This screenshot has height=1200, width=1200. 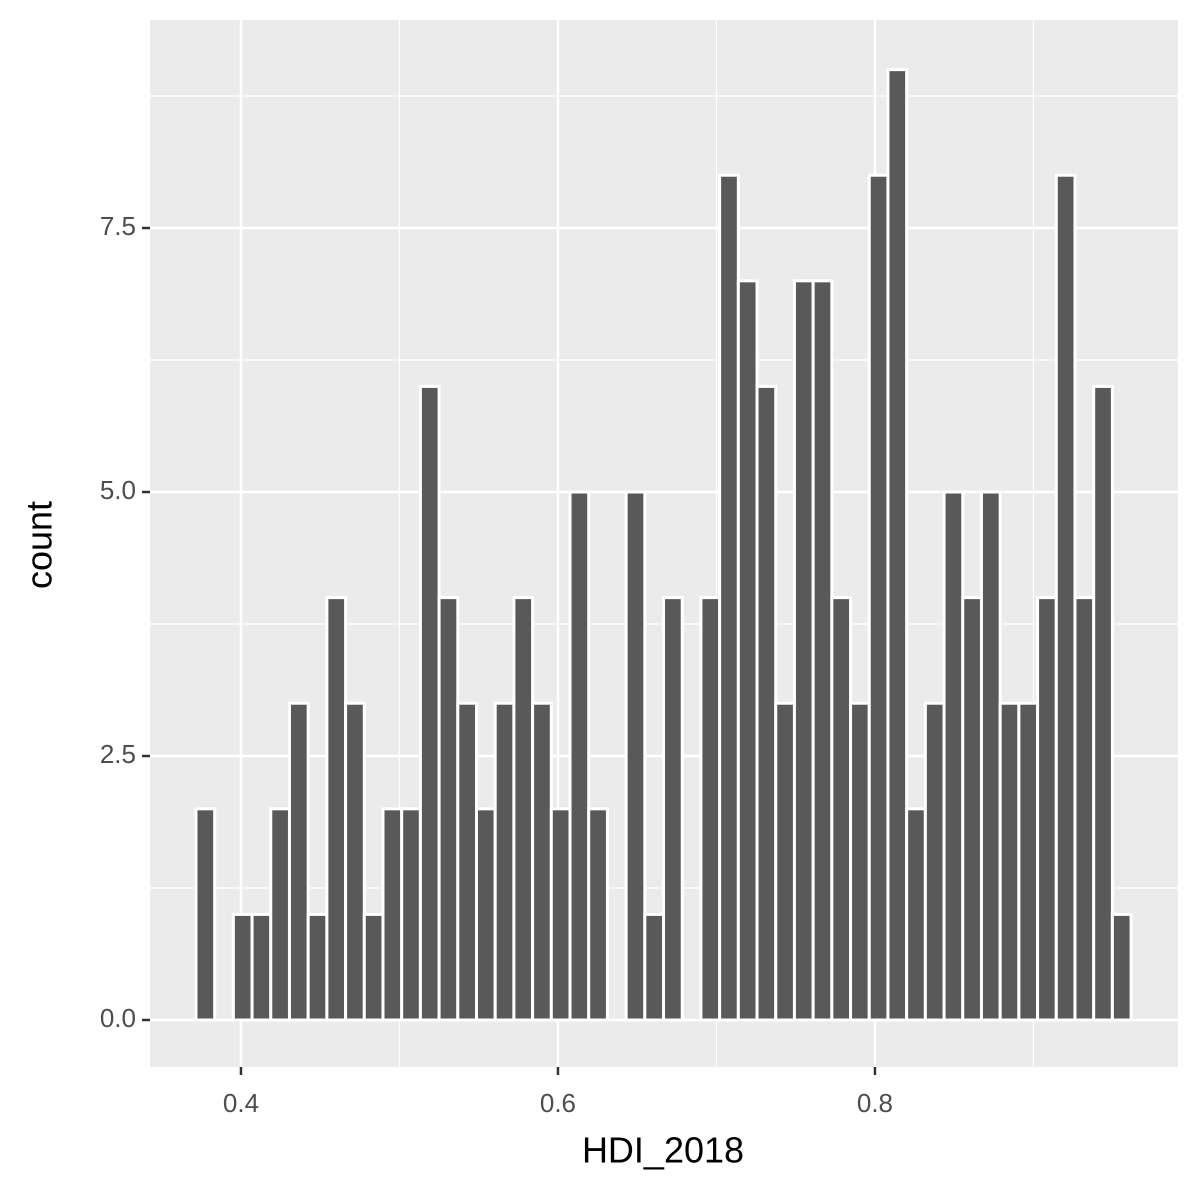 I want to click on x-tick-label: 0.8, so click(x=875, y=1103).